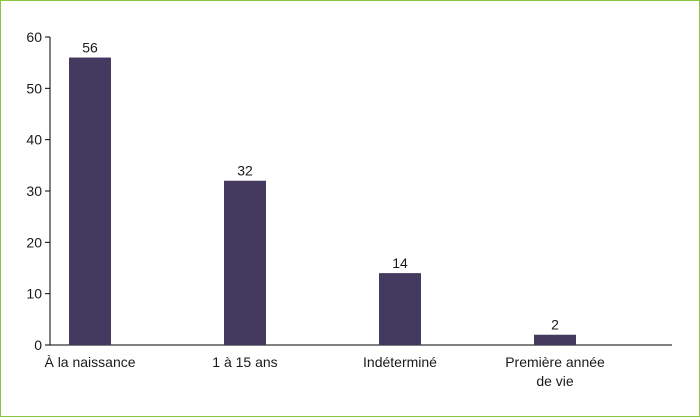 This screenshot has height=417, width=700. I want to click on category-label: Indéterminé, so click(400, 362).